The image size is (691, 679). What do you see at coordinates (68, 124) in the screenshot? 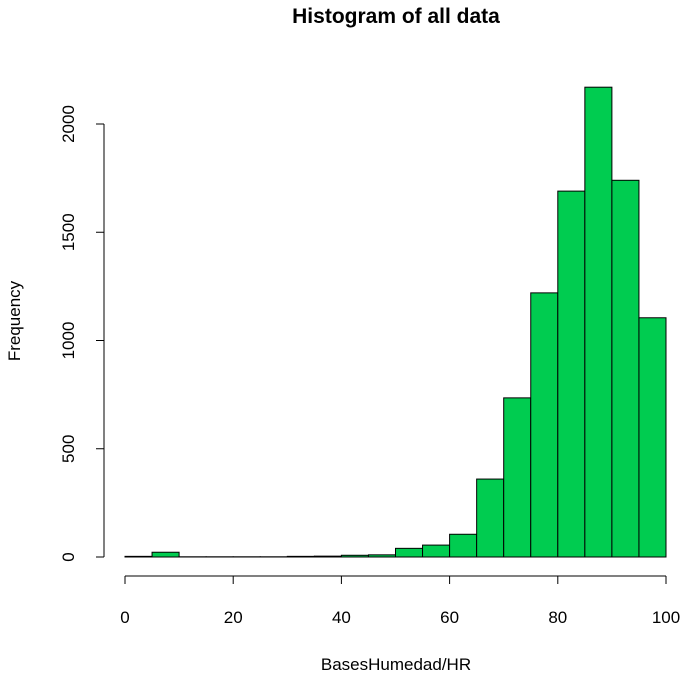
I see `y-tick-label: 2000` at bounding box center [68, 124].